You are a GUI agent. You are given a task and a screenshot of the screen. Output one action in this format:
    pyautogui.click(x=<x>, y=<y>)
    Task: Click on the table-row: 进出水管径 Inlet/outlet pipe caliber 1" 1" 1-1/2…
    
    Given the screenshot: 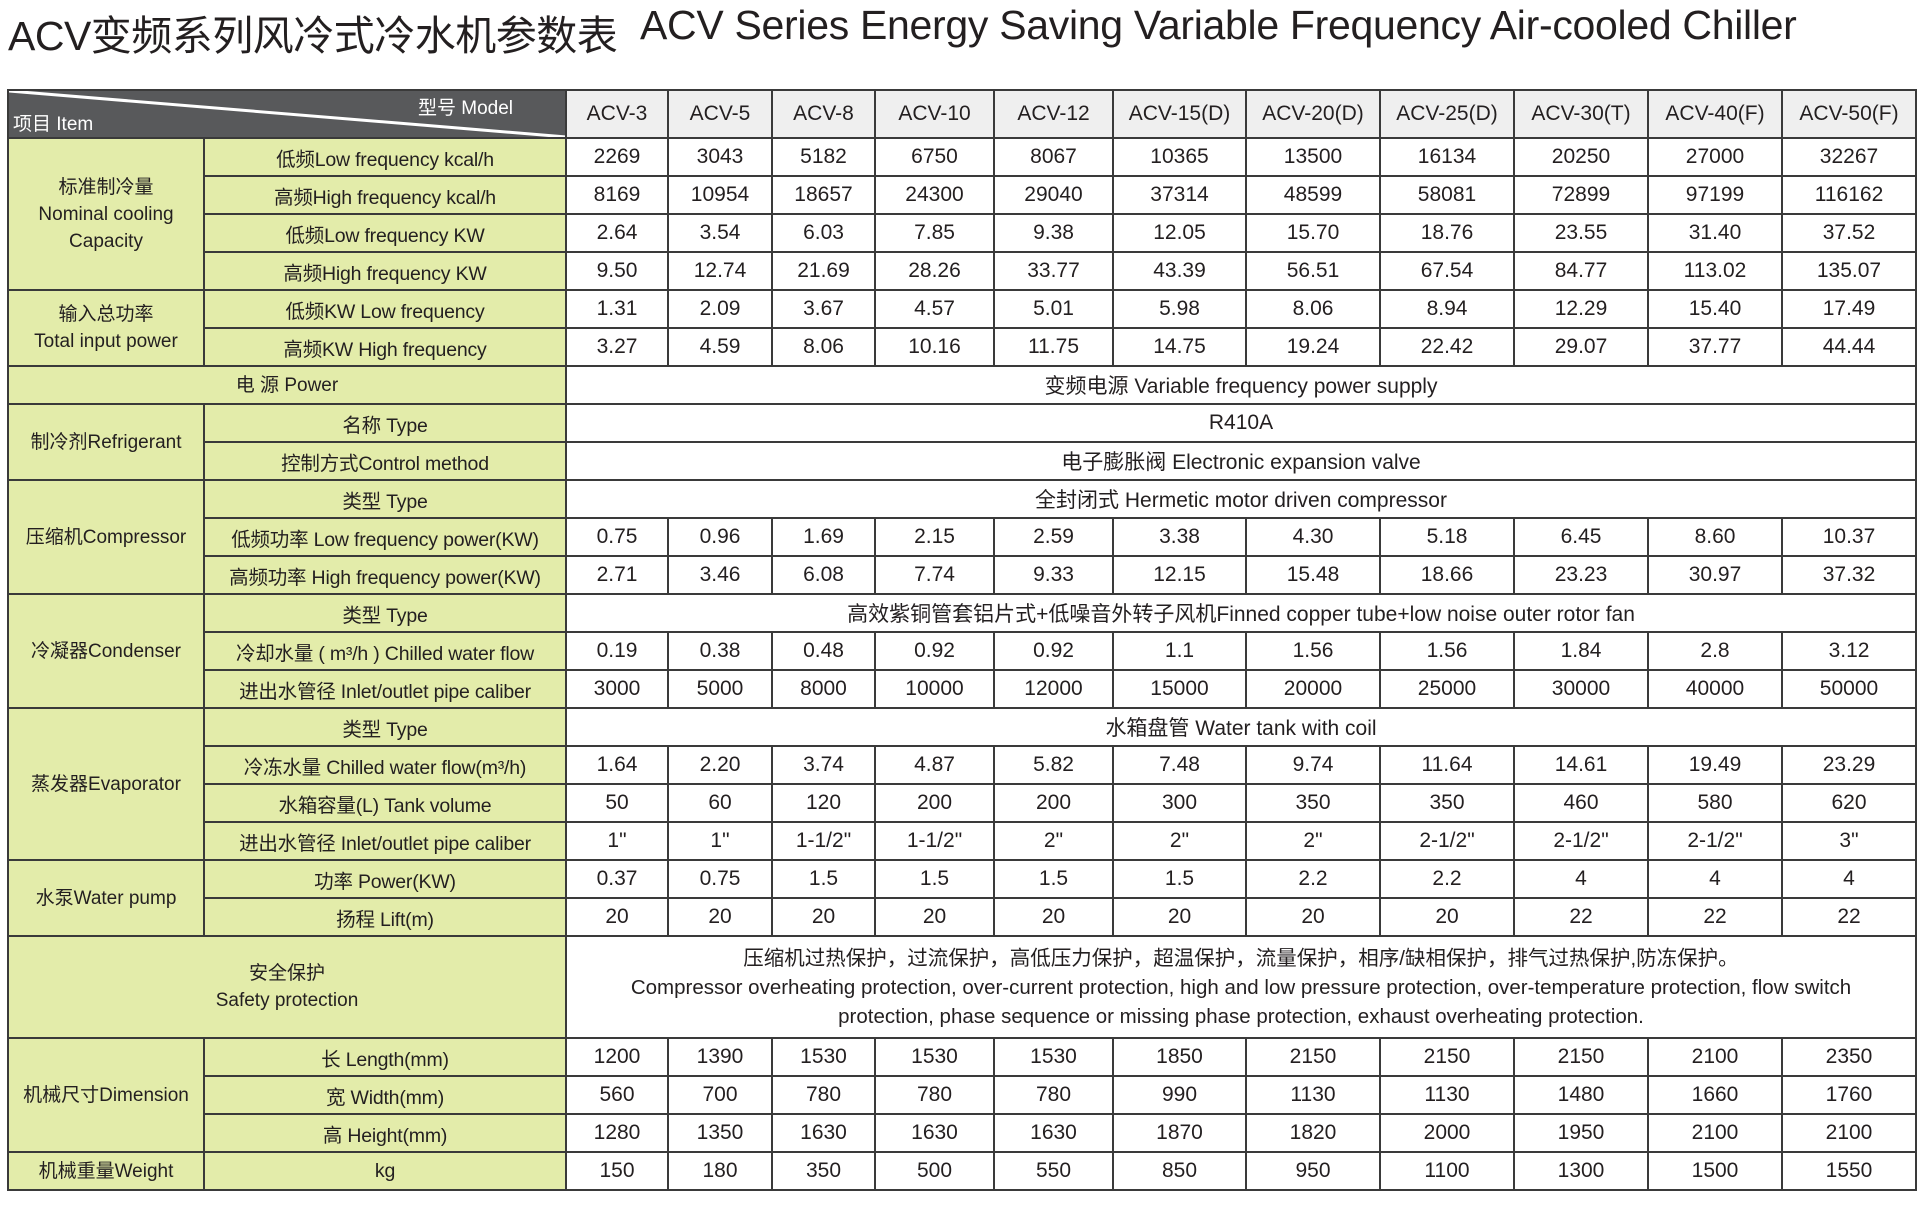 What is the action you would take?
    pyautogui.click(x=962, y=841)
    